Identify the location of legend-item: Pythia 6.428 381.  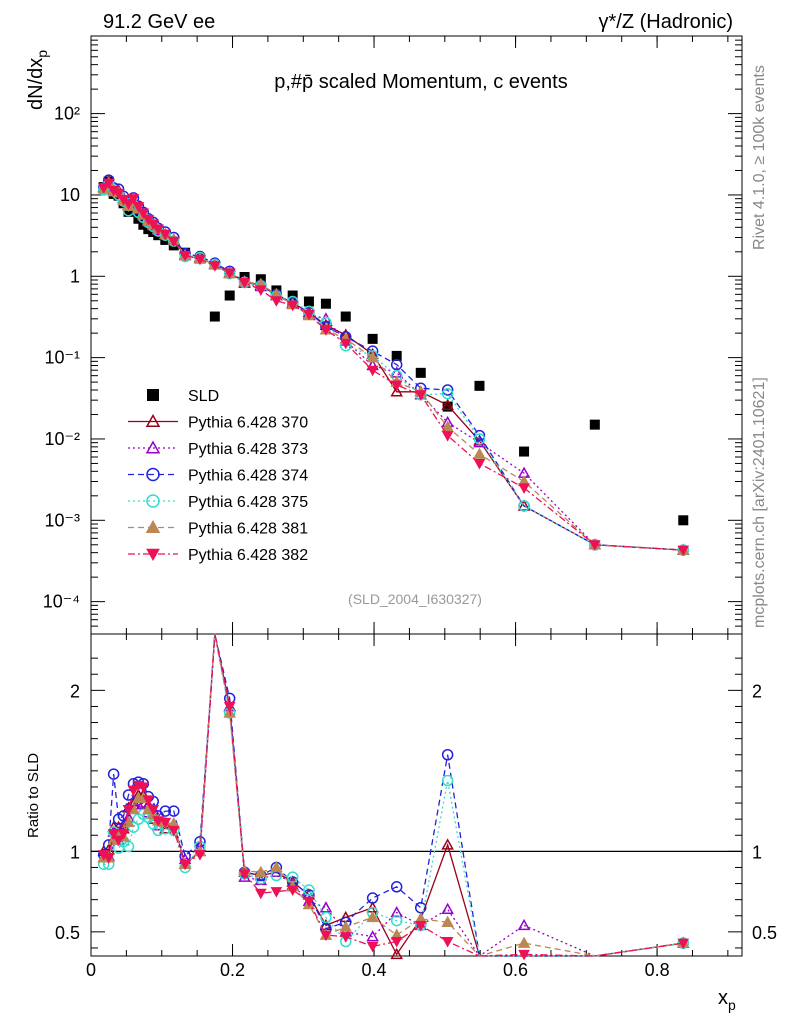
(218, 528).